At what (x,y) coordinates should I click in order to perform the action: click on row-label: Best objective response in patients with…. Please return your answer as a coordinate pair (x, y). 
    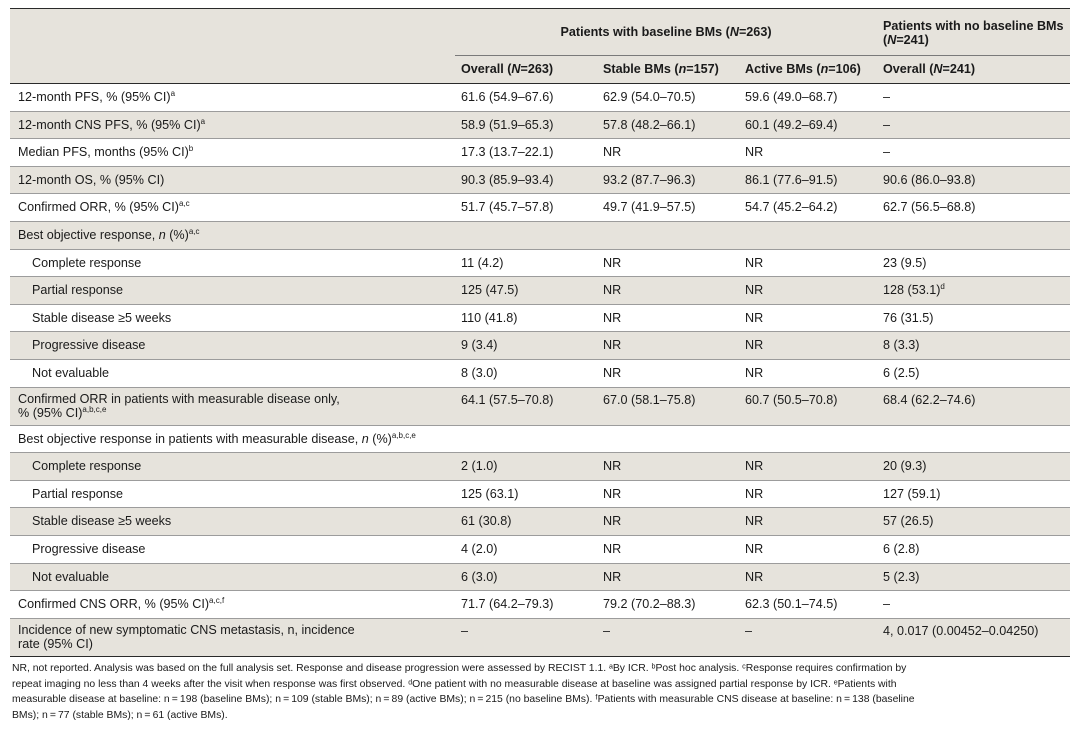
    Looking at the image, I should click on (217, 438).